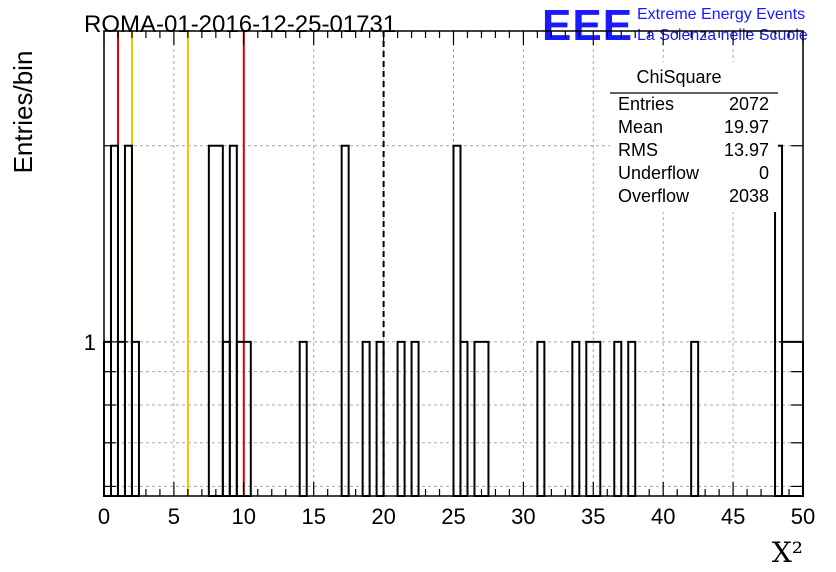 The image size is (836, 572). Describe the element at coordinates (174, 516) in the screenshot. I see `x-tick-label: 5` at that location.